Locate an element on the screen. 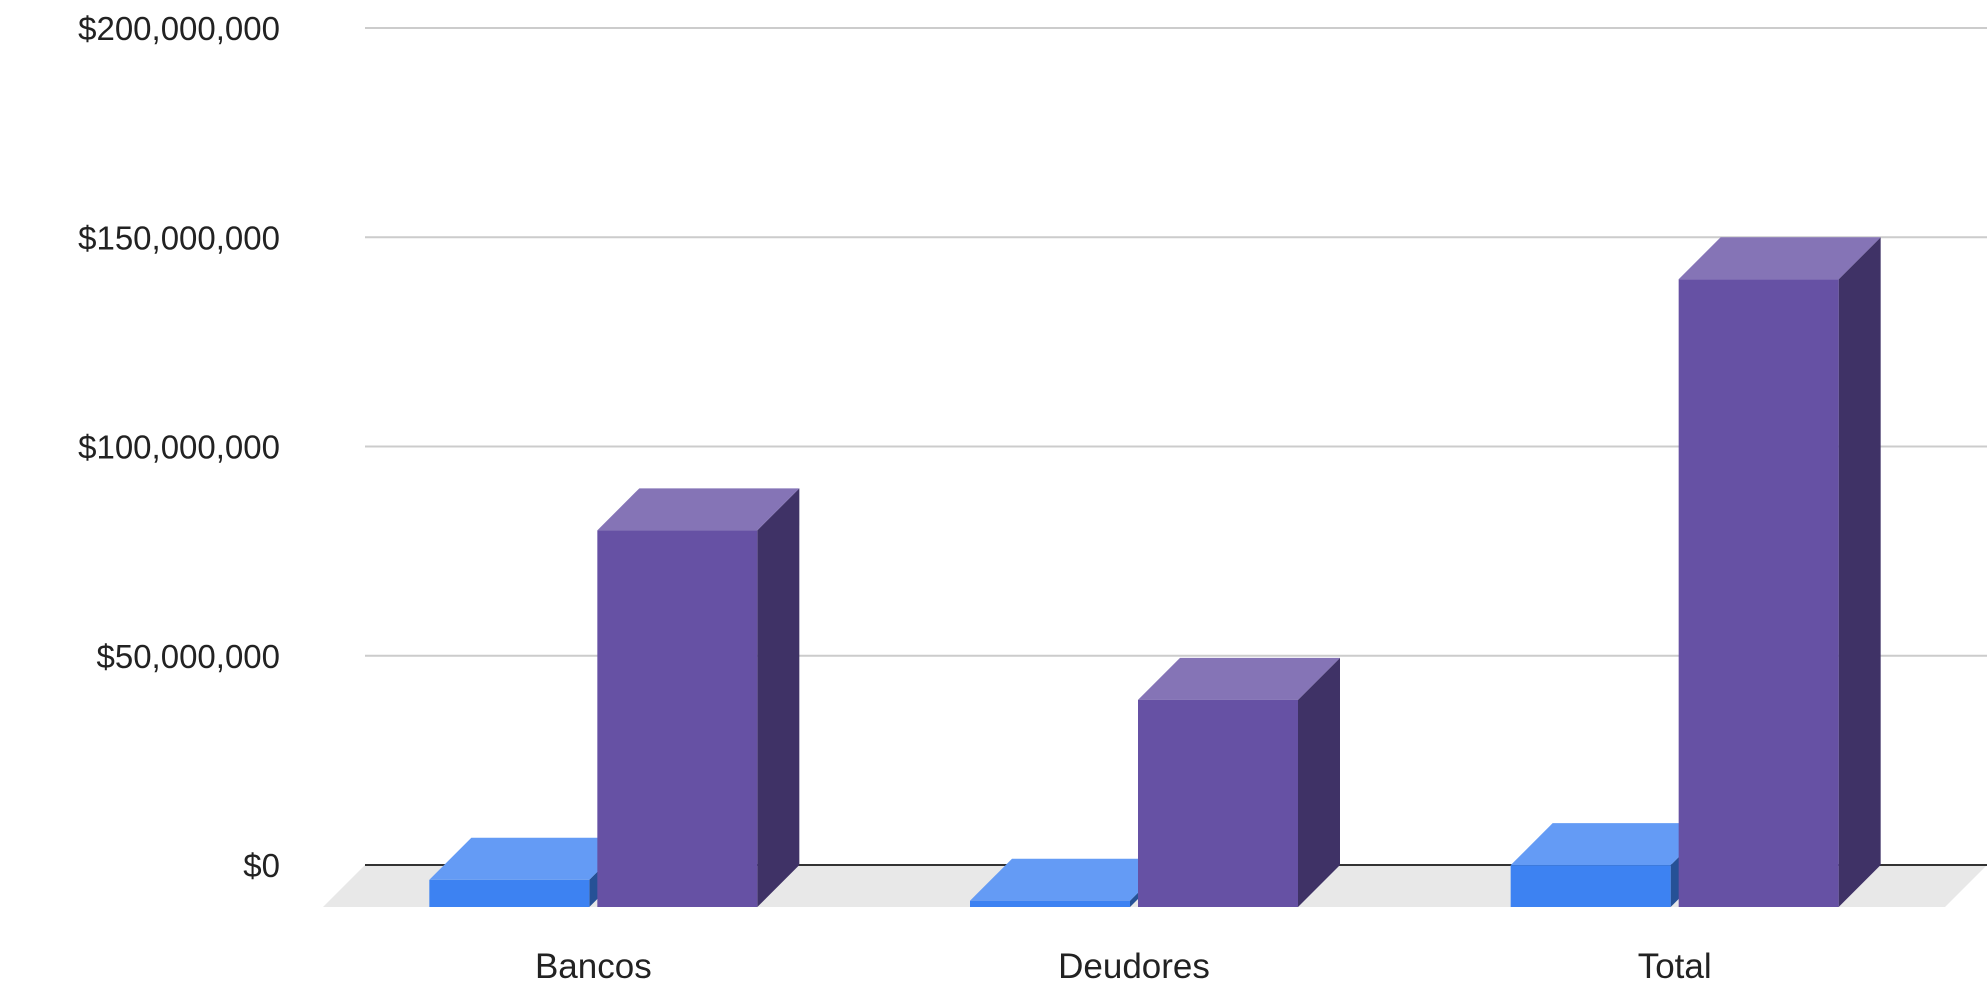 The width and height of the screenshot is (1987, 993). x-axis-category-labels: Bancos Deudores Total is located at coordinates (1123, 966).